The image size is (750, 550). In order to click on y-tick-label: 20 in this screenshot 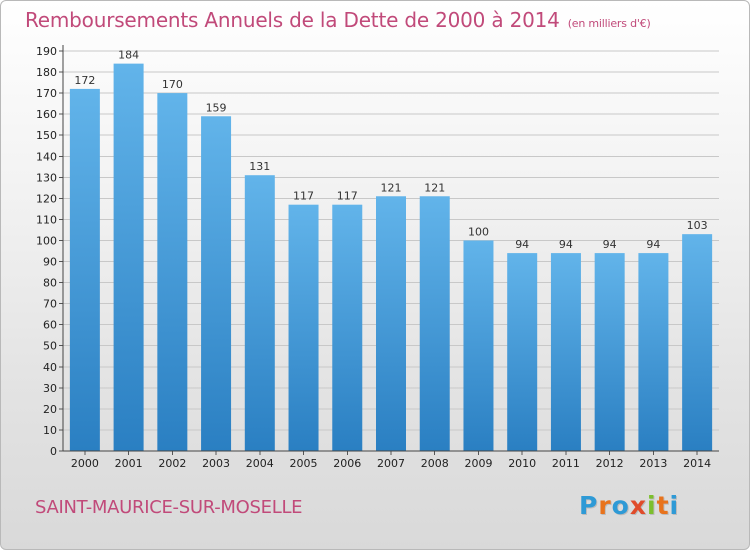, I will do `click(50, 409)`.